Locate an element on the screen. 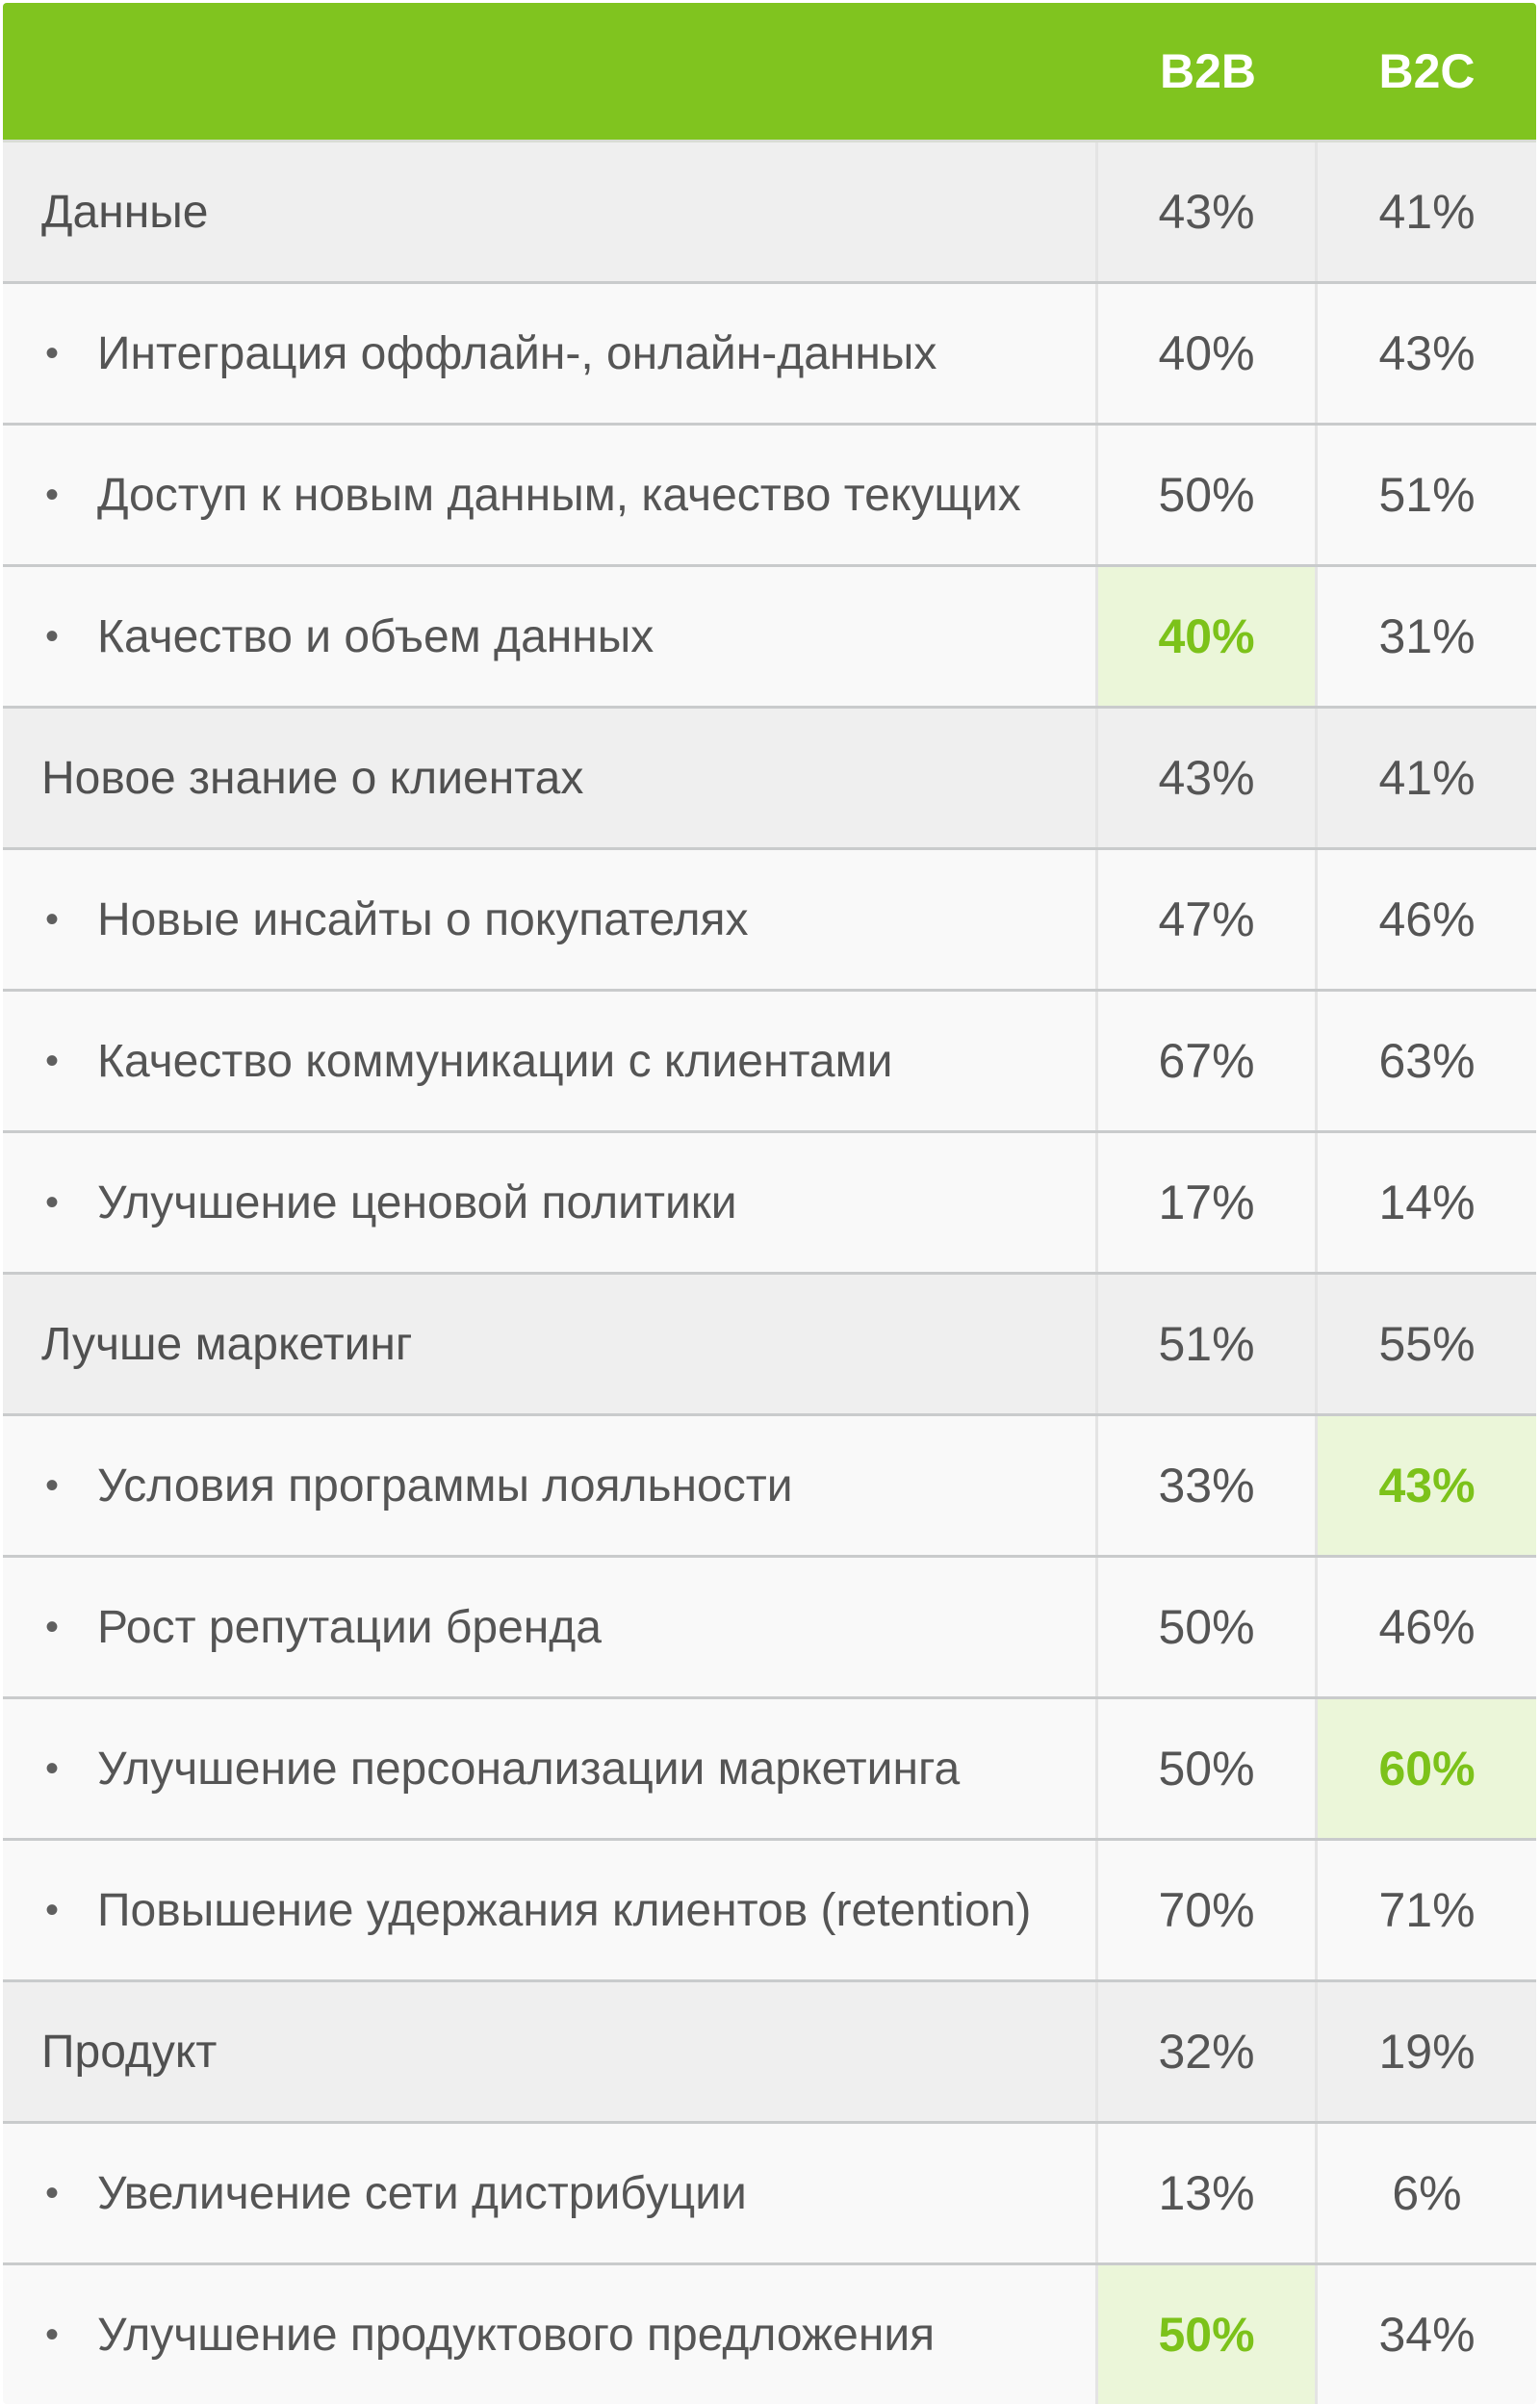  b2c-value: 55% is located at coordinates (1427, 1344).